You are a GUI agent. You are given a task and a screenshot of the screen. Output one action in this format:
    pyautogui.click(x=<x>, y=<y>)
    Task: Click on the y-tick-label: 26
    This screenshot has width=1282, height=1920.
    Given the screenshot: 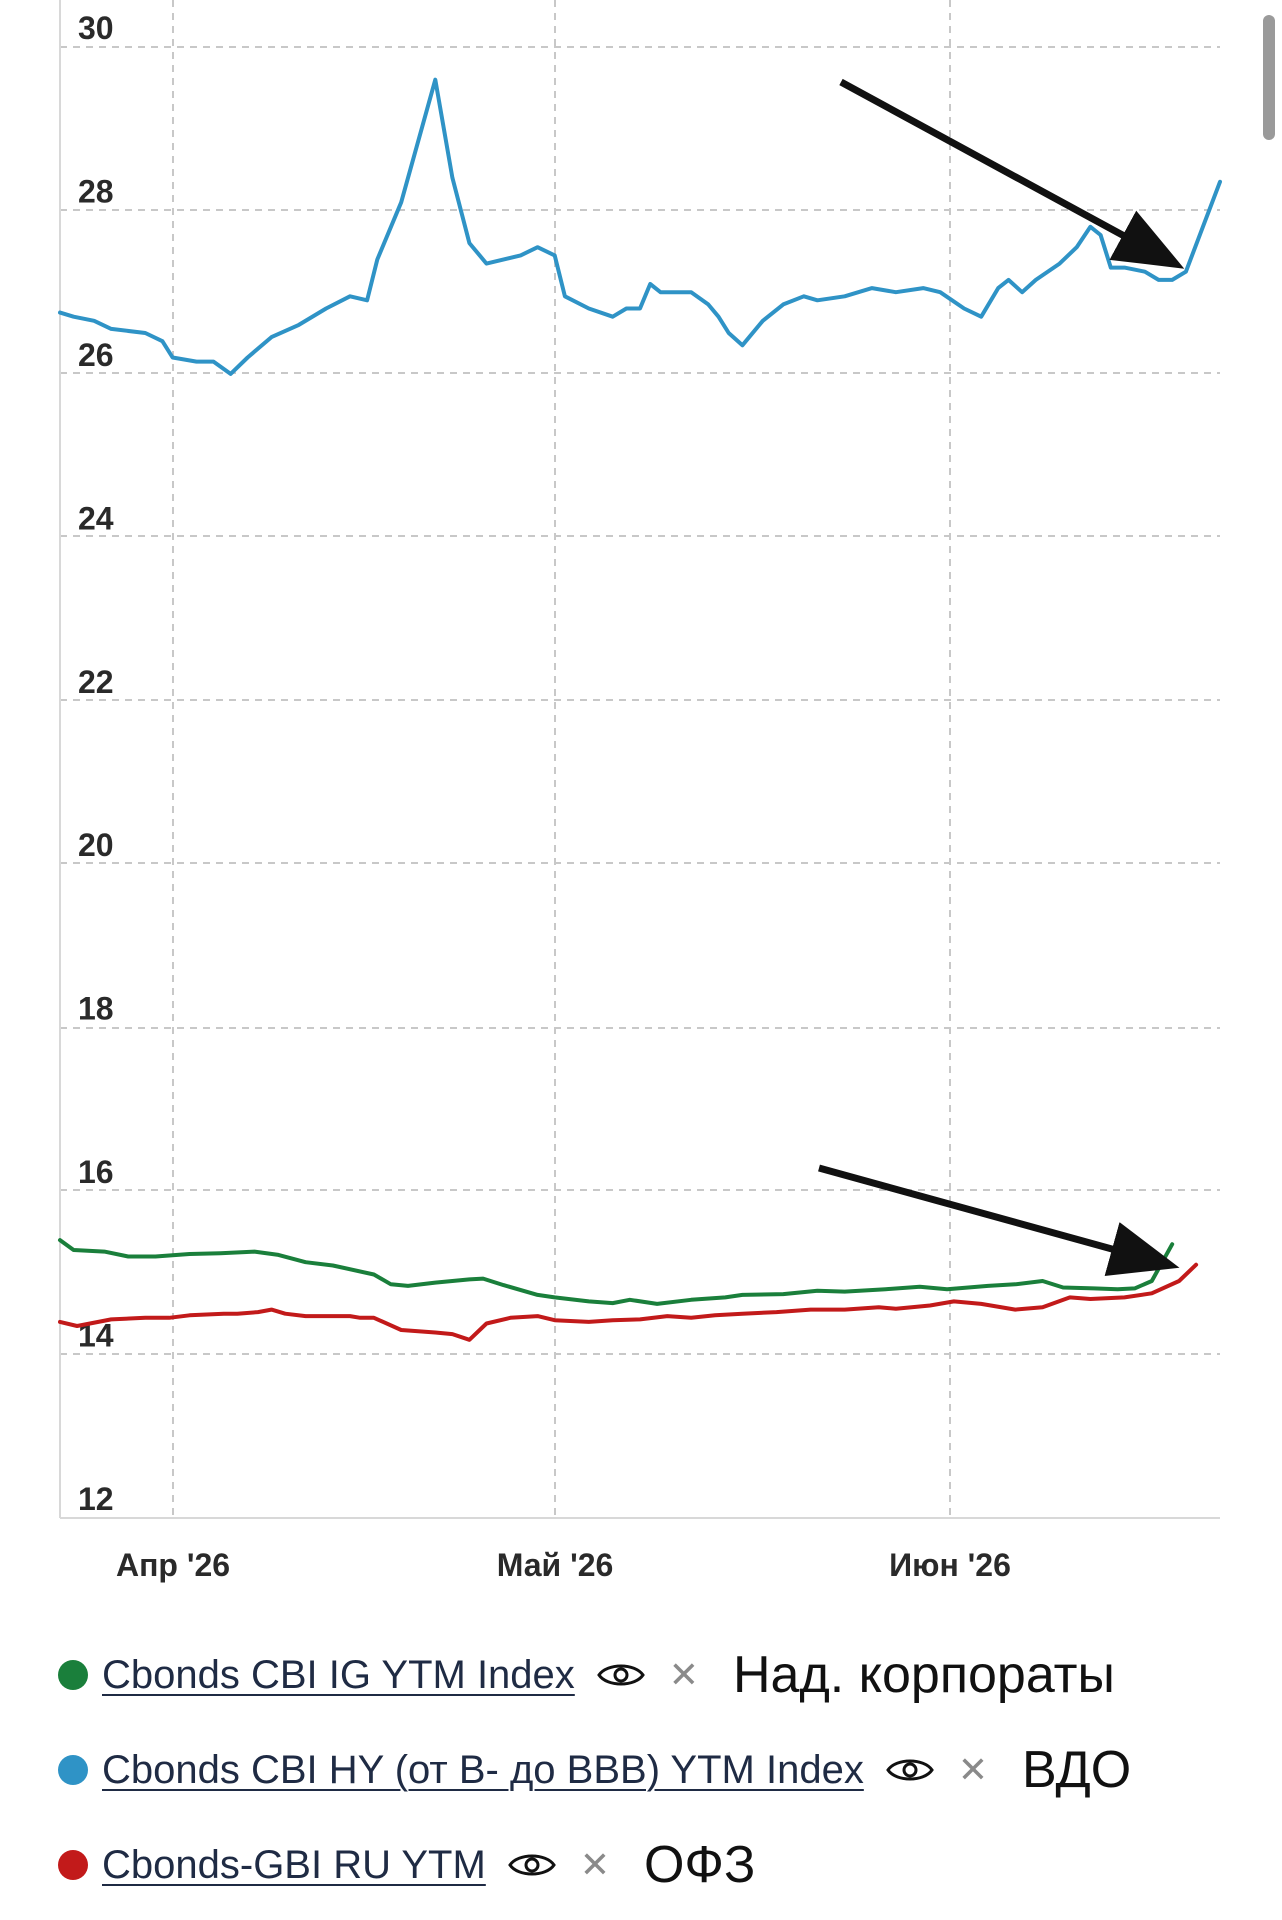 What is the action you would take?
    pyautogui.click(x=96, y=355)
    